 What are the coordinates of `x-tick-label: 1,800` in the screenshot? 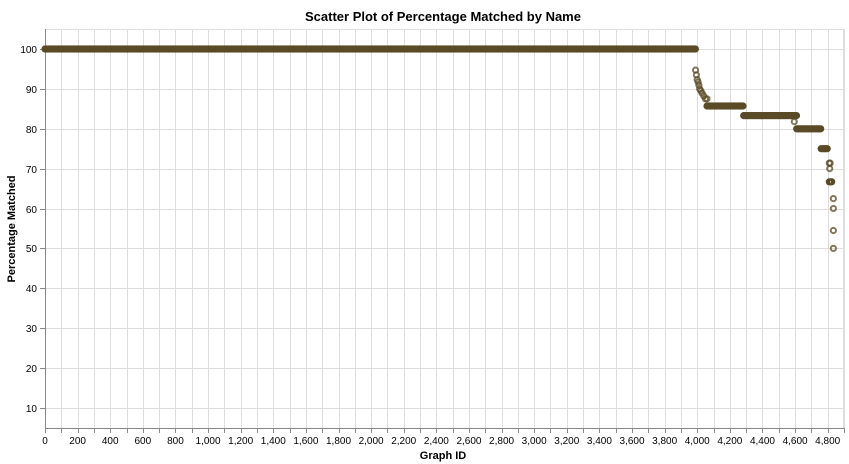 It's located at (338, 441).